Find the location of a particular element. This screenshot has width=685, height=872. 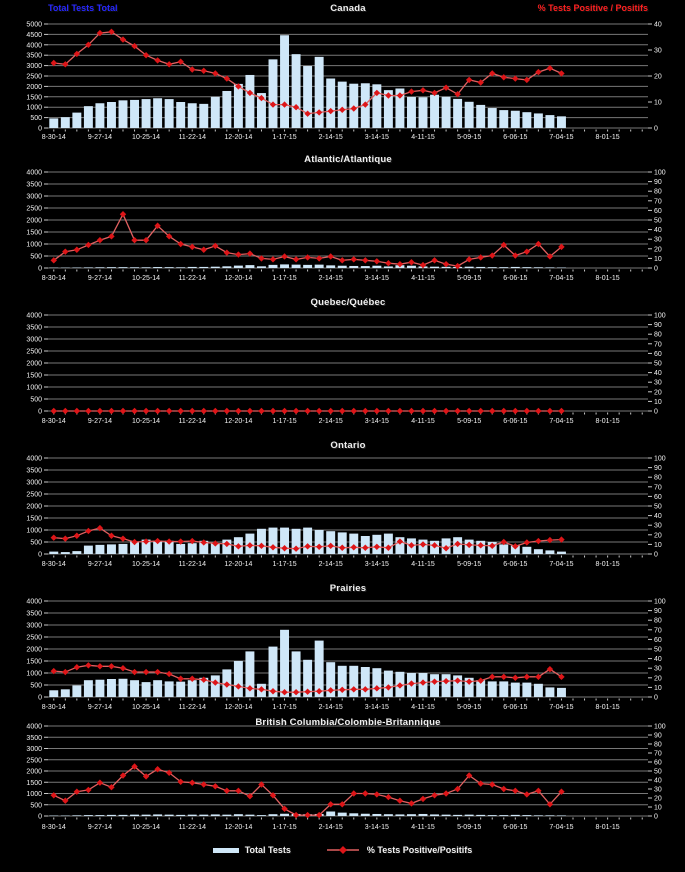

right-axis-tick-label: 100 is located at coordinates (660, 727).